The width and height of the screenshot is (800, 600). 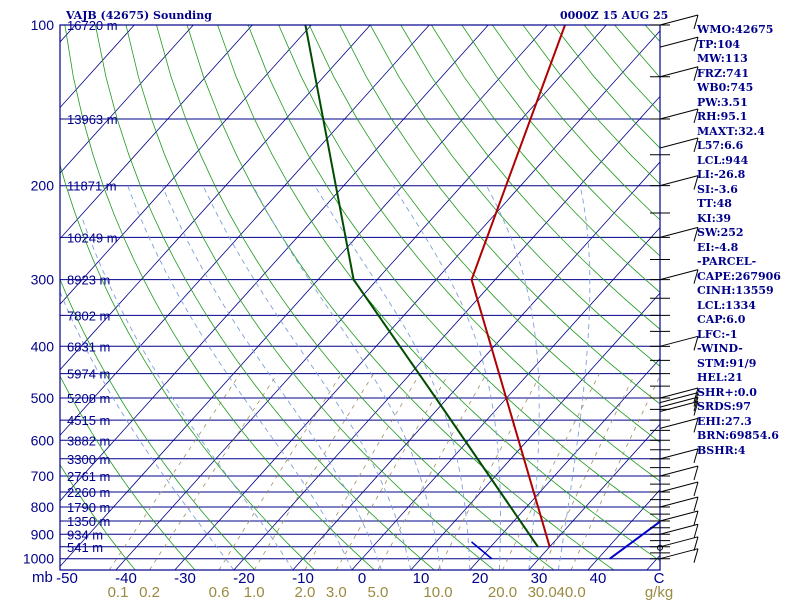 What do you see at coordinates (92, 237) in the screenshot?
I see `height-label: 10249 m` at bounding box center [92, 237].